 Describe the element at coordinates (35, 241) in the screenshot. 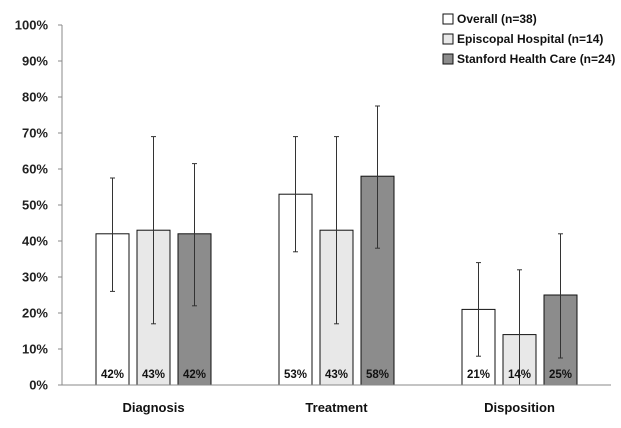

I see `y-tick-label: 40%` at that location.